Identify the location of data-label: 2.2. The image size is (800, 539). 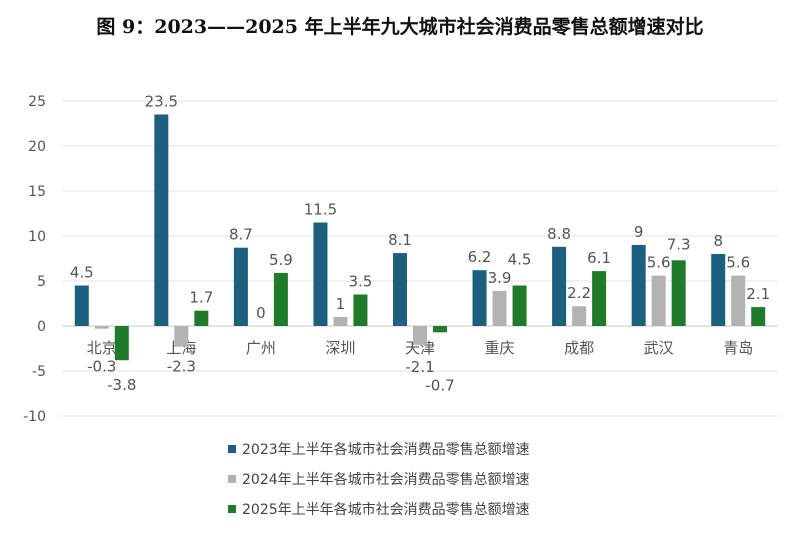
(579, 293).